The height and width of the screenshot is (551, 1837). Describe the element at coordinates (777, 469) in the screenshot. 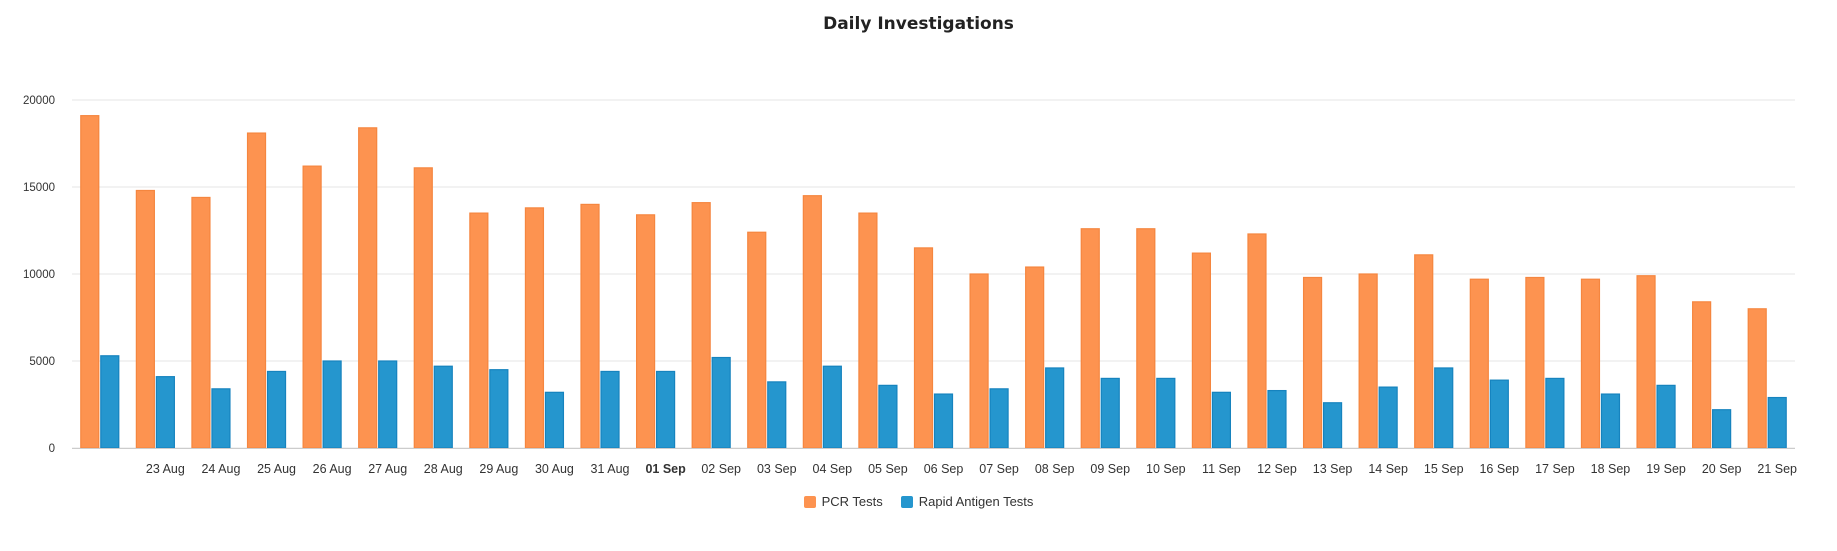

I see `x-tick-label: 03 Sep` at that location.